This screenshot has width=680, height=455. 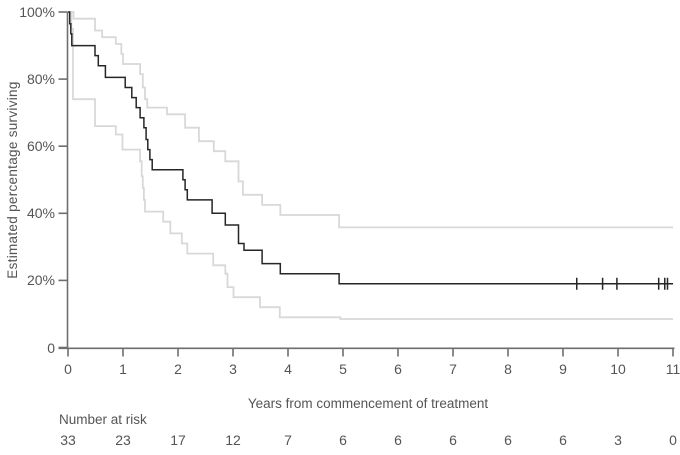 What do you see at coordinates (40, 146) in the screenshot?
I see `y-tick-label: 60%` at bounding box center [40, 146].